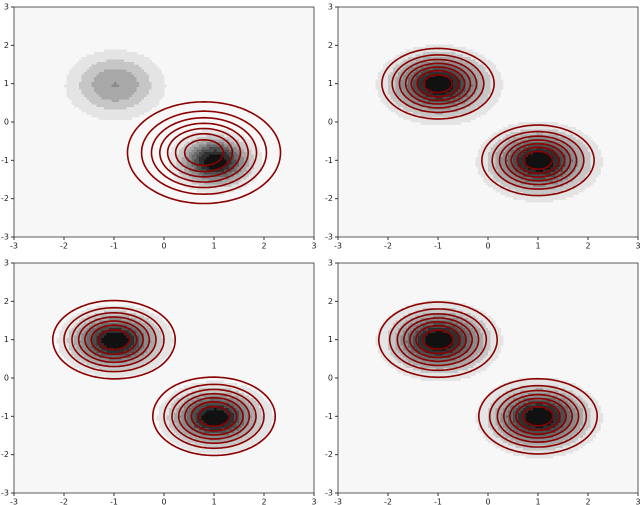  What do you see at coordinates (6, 7) in the screenshot?
I see `y-tick-label: 3` at bounding box center [6, 7].